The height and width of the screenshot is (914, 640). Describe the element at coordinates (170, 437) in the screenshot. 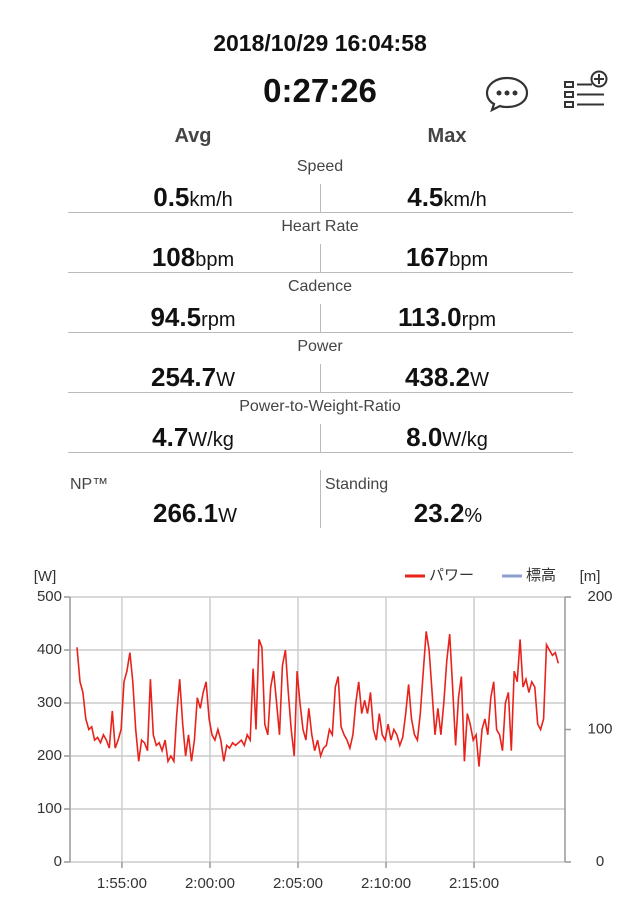

I see `stat-value: 4.7` at that location.